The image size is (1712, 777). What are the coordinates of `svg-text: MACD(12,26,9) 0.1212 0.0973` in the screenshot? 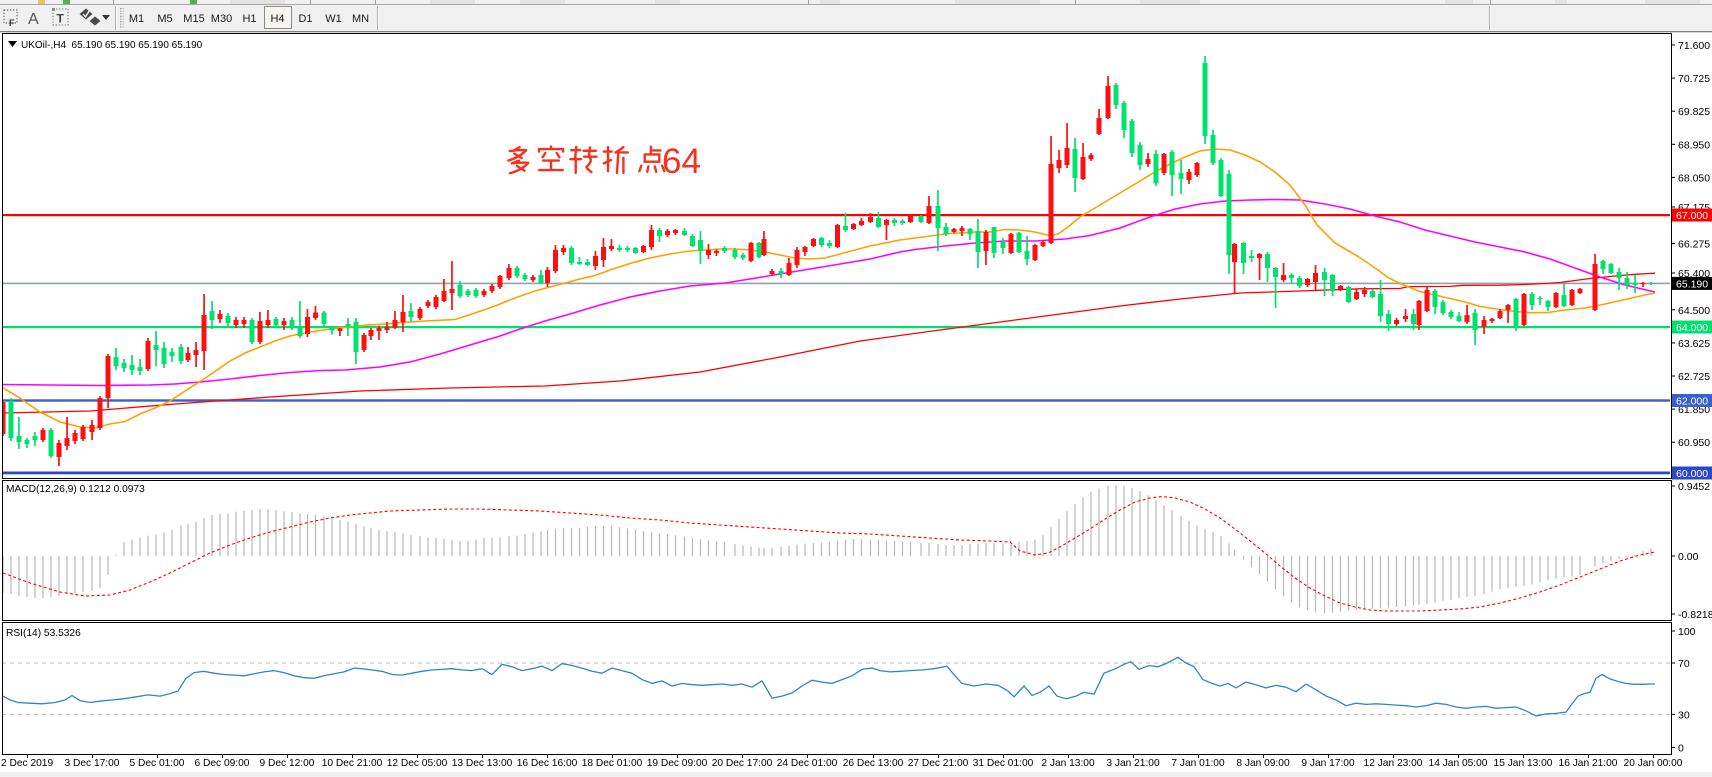 It's located at (75, 489).